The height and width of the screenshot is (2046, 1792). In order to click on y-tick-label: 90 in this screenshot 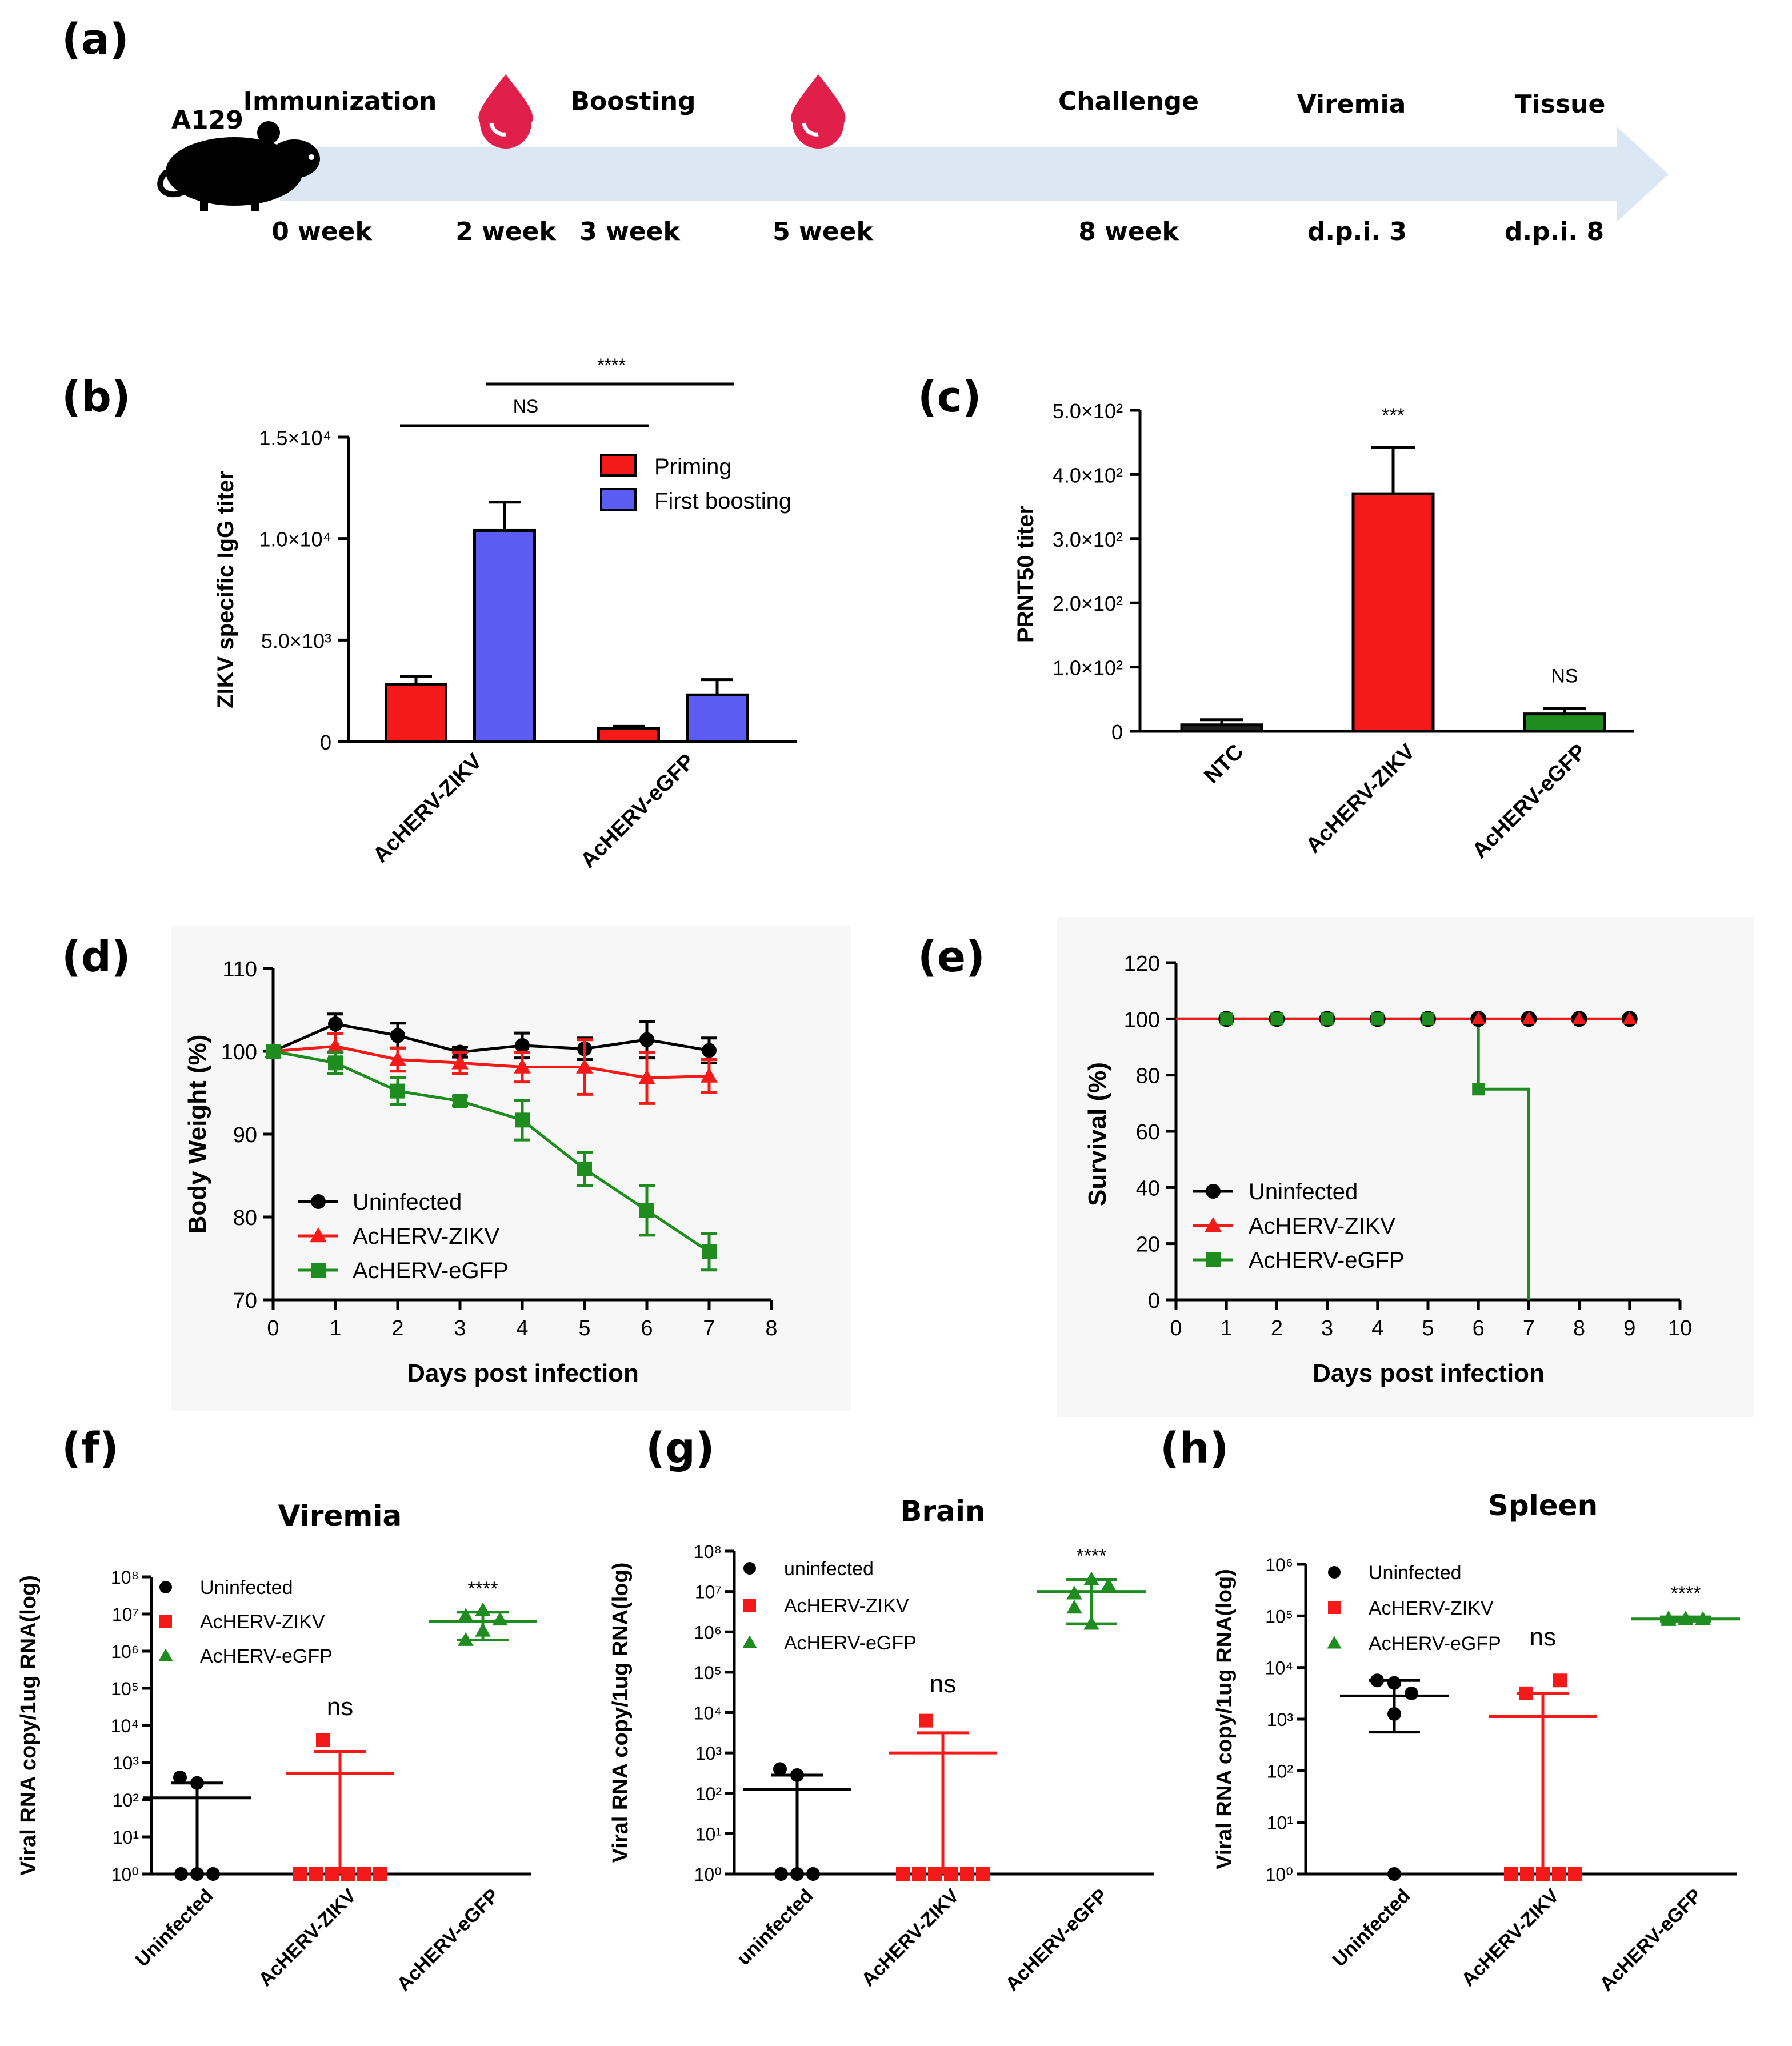, I will do `click(245, 1135)`.